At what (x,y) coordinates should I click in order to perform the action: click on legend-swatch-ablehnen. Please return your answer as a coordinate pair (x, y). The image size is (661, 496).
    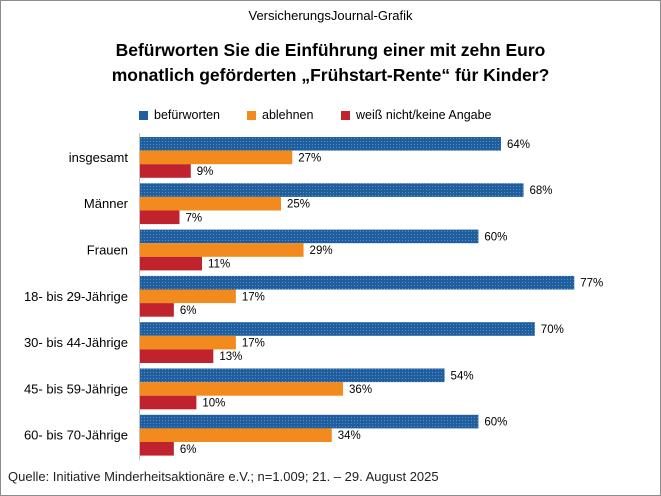
    Looking at the image, I should click on (251, 115).